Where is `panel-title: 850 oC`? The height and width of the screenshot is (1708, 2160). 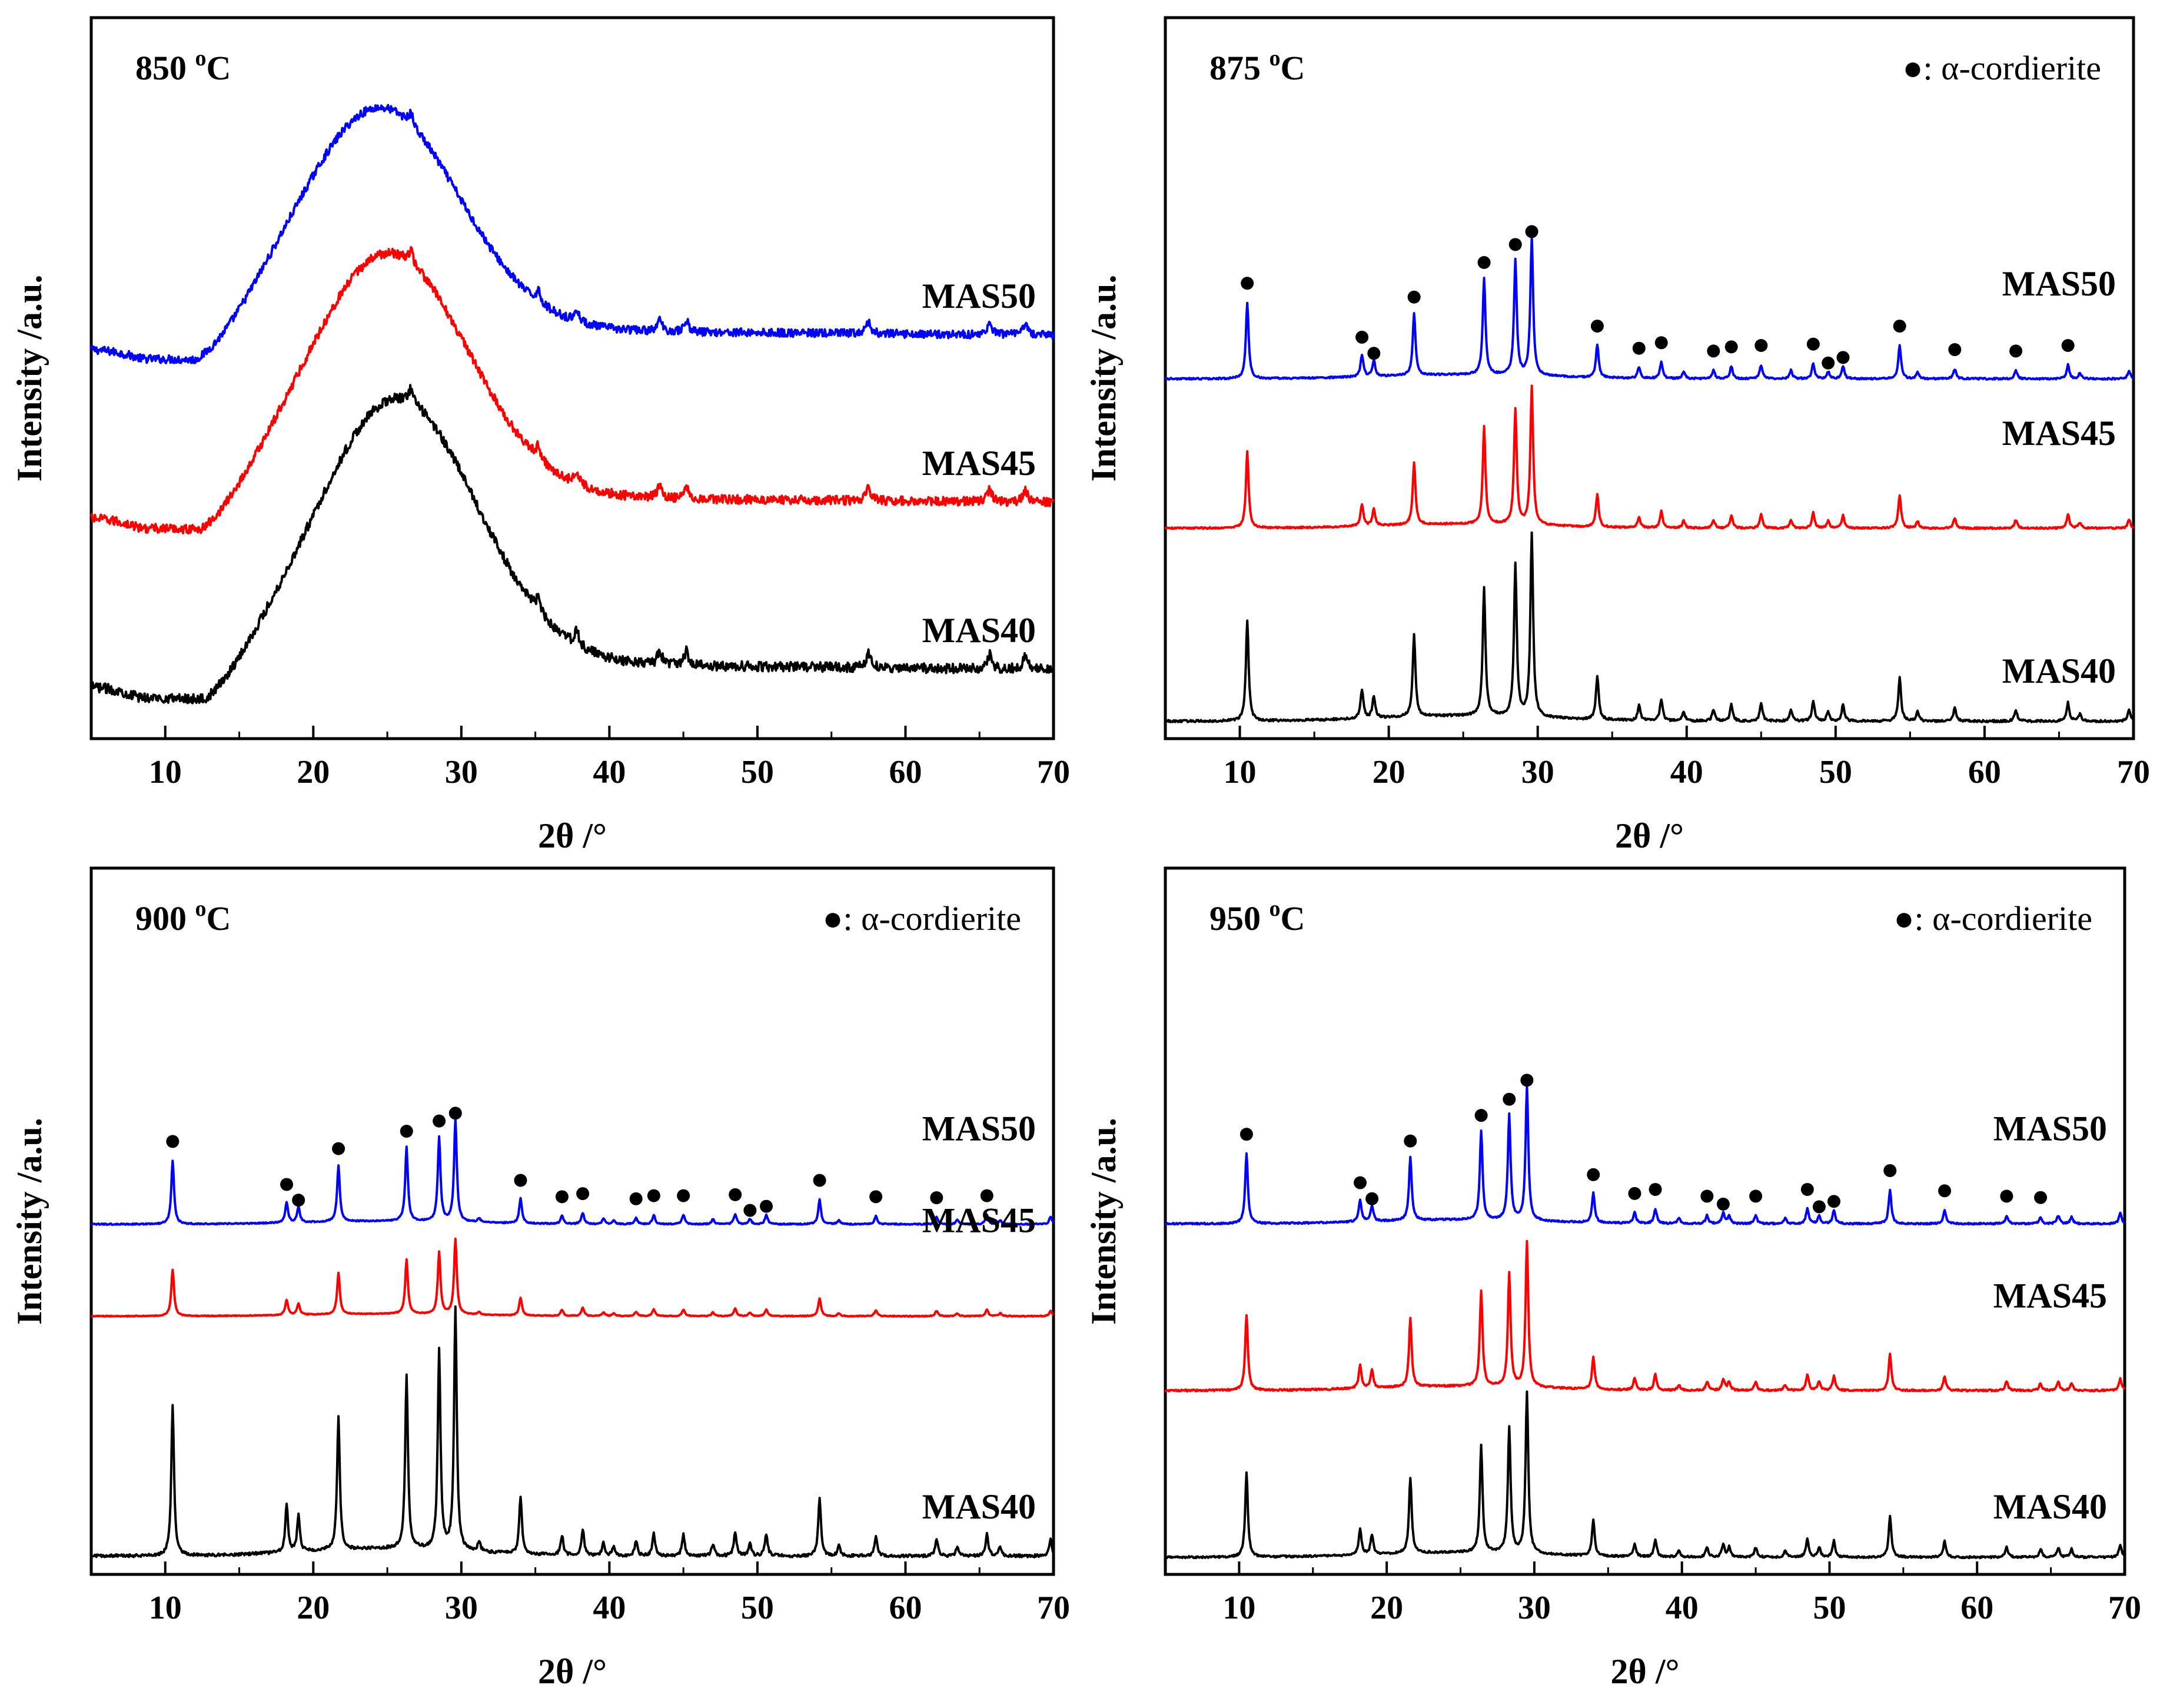
panel-title: 850 oC is located at coordinates (183, 66).